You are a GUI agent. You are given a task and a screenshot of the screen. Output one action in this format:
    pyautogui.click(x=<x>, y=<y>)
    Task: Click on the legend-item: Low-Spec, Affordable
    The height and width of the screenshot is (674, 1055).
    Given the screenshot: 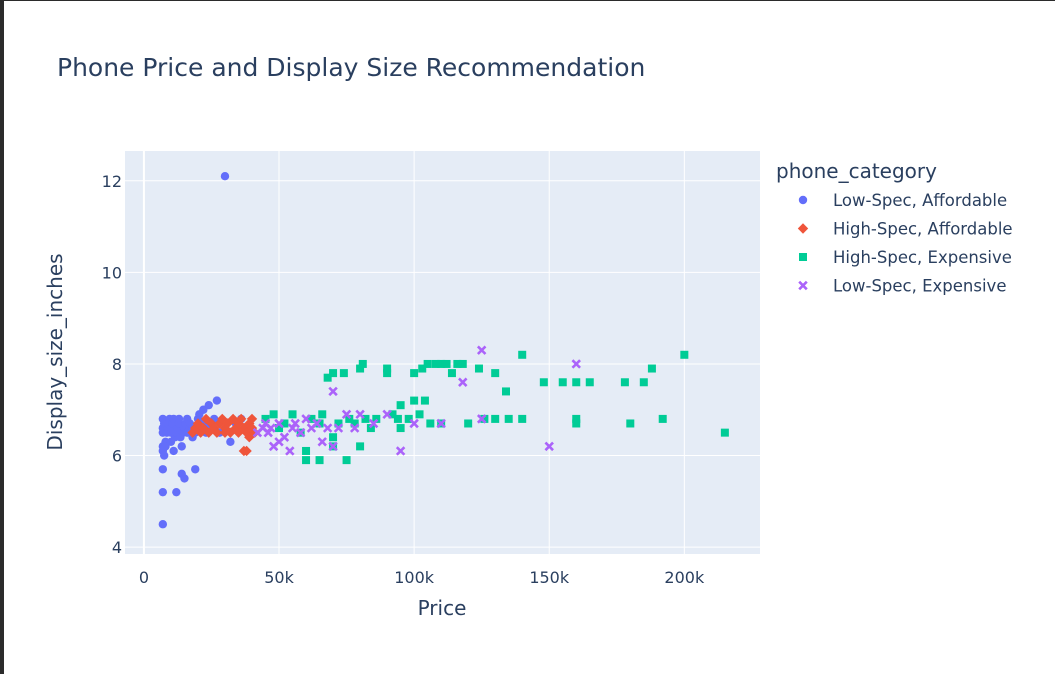 What is the action you would take?
    pyautogui.click(x=902, y=200)
    